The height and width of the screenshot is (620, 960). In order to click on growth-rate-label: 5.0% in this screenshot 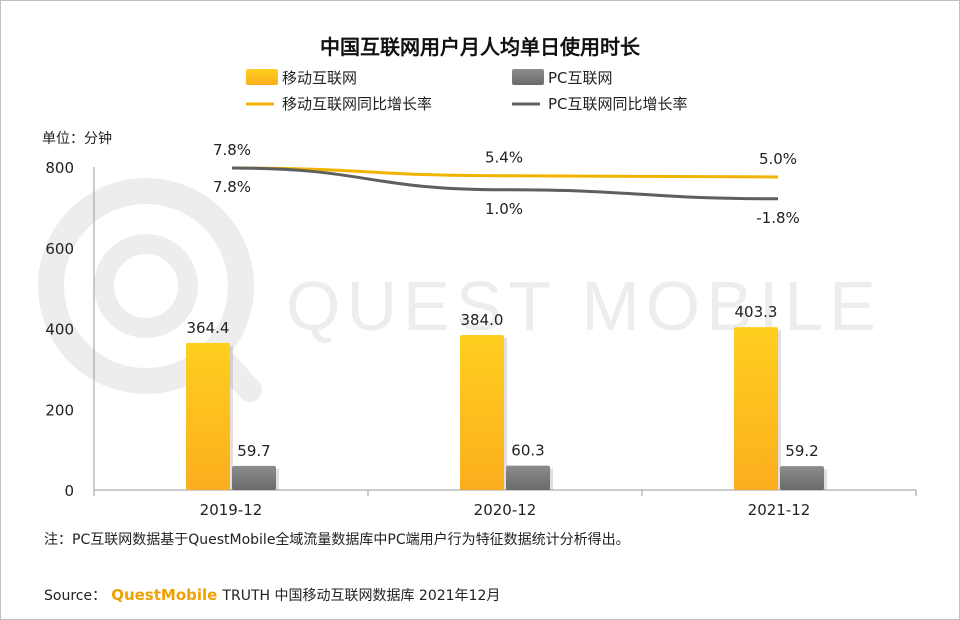, I will do `click(778, 159)`.